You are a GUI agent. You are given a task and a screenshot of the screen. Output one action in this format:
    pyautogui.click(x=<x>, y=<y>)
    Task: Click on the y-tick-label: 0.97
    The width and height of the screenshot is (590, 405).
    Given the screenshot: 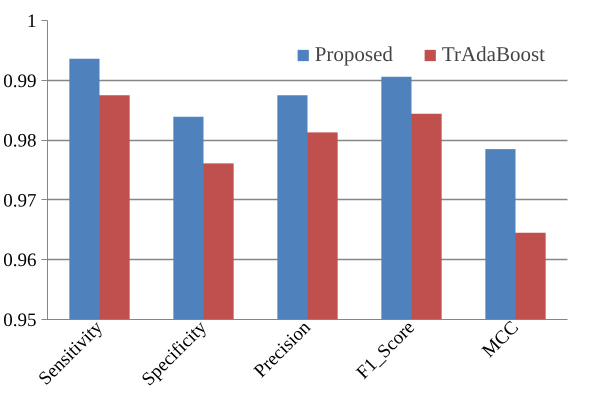 What is the action you would take?
    pyautogui.click(x=19, y=201)
    